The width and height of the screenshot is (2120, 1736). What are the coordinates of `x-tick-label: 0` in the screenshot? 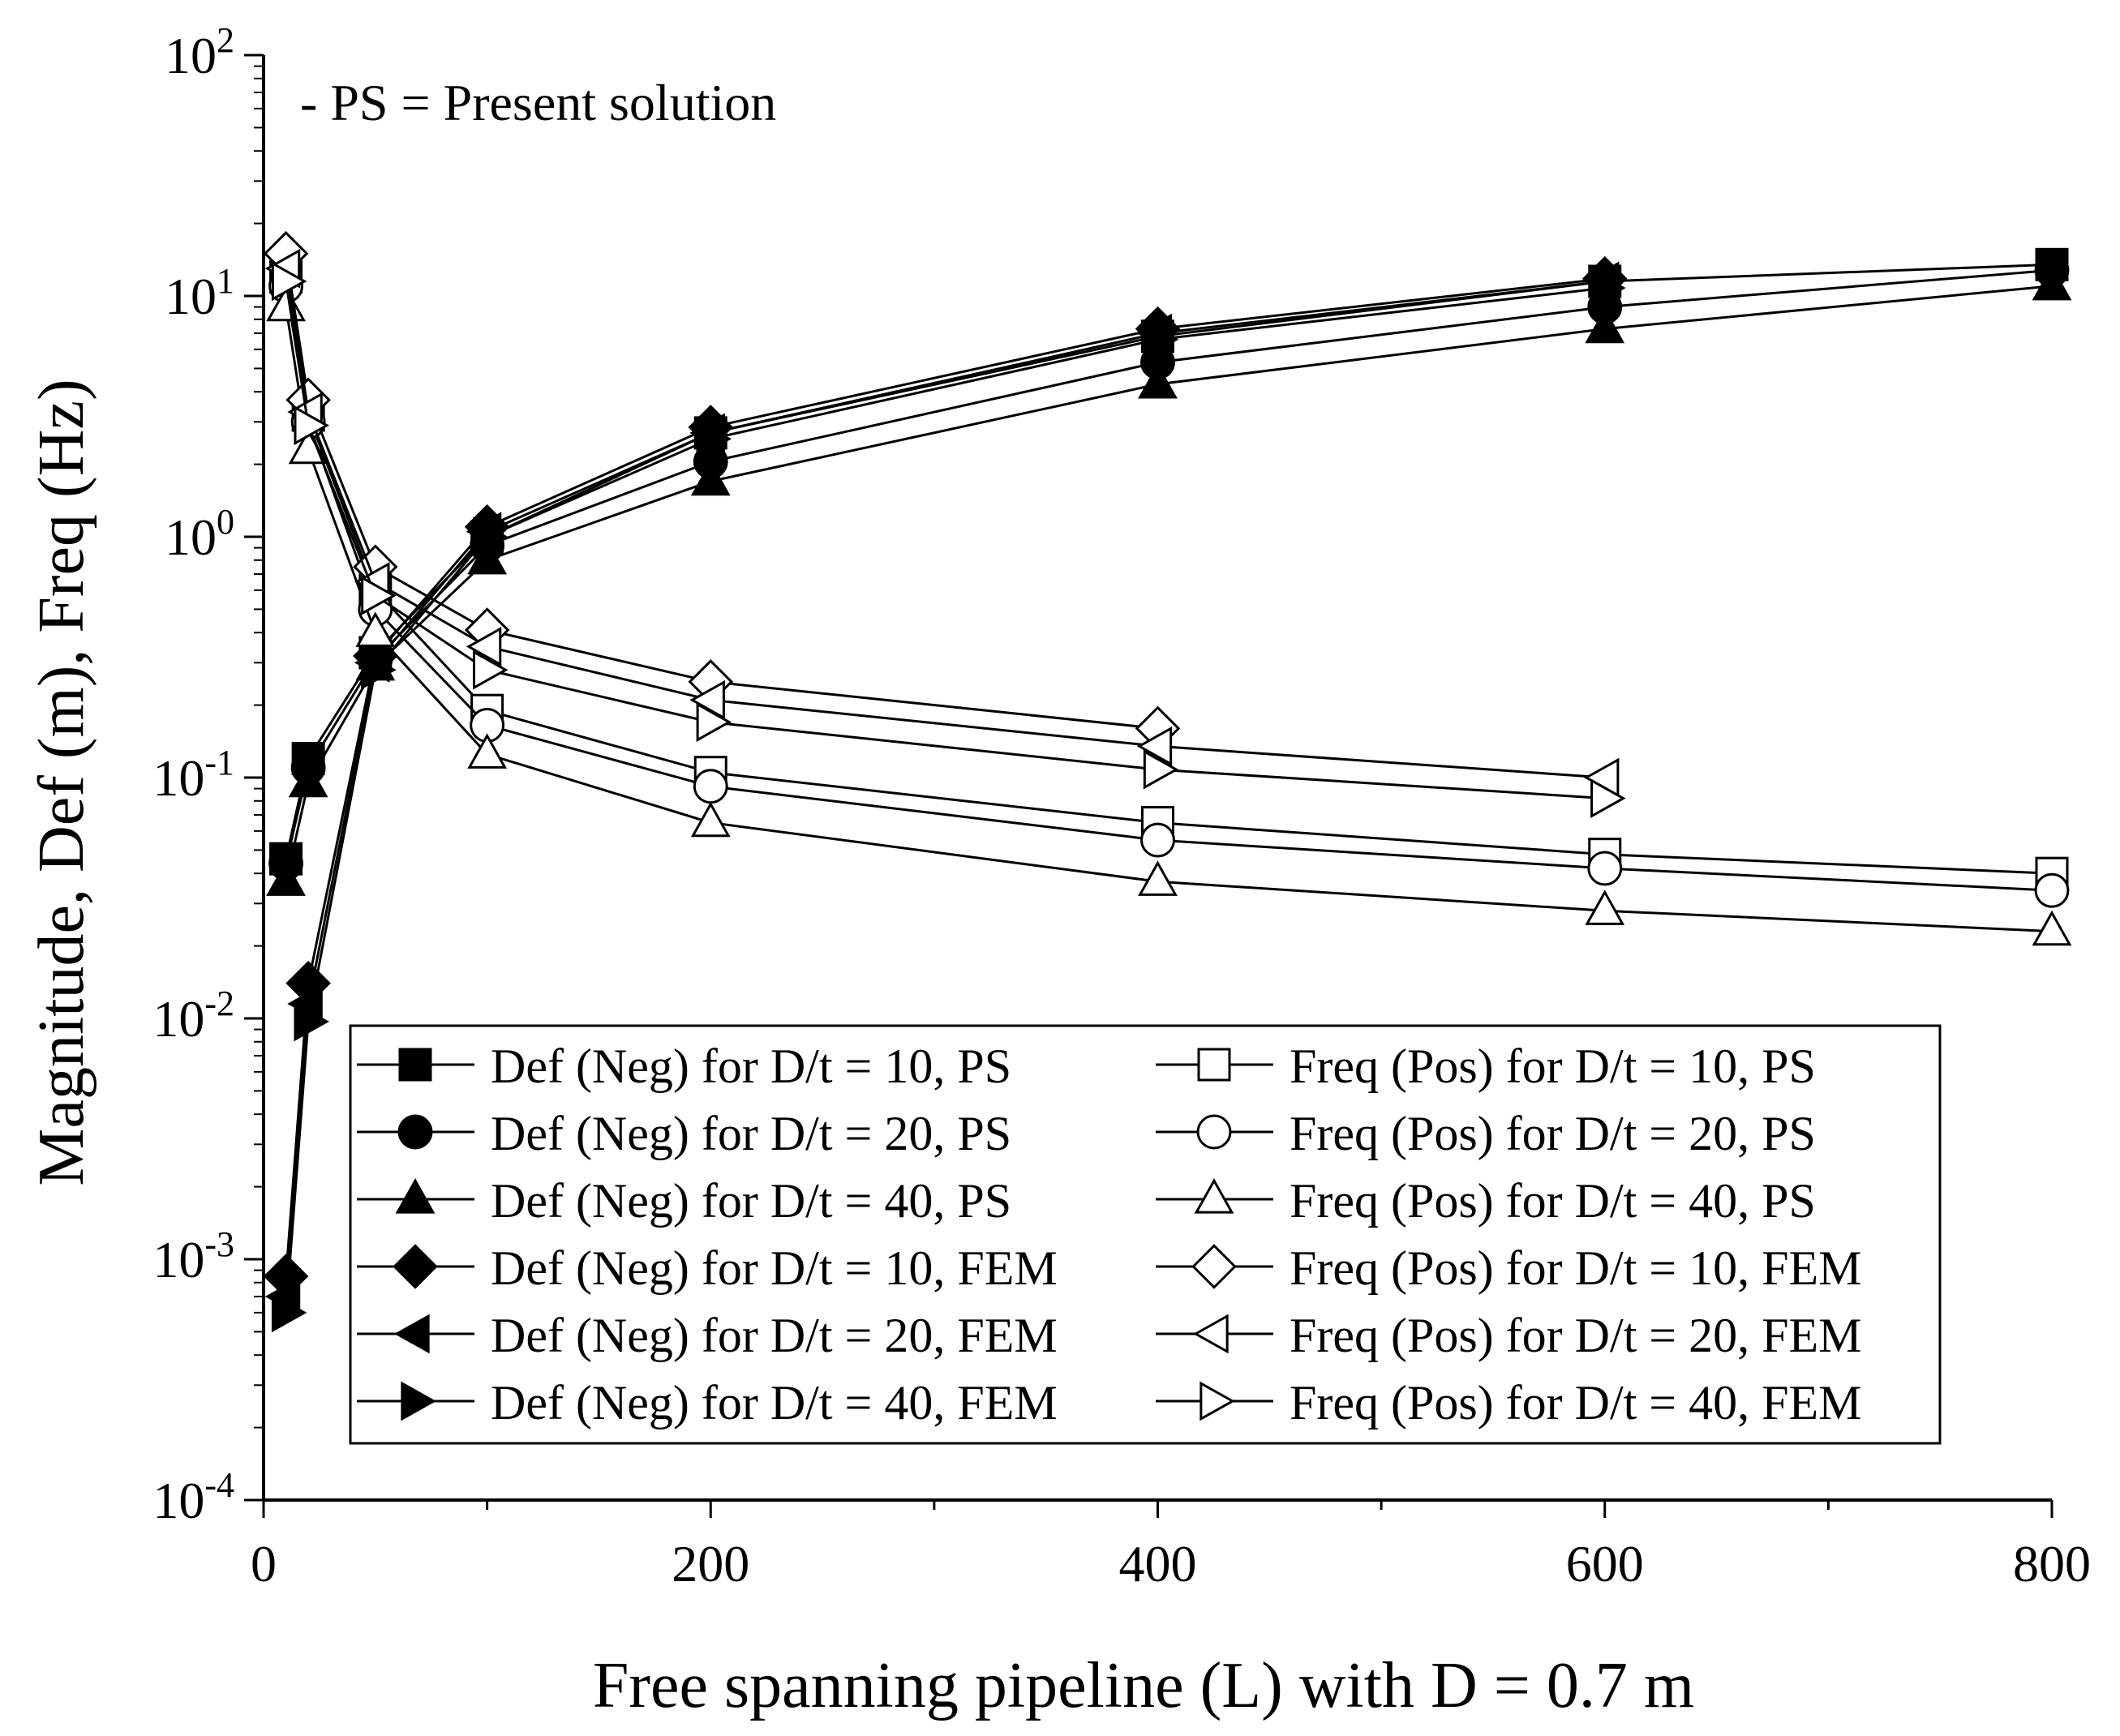 It's located at (264, 1563).